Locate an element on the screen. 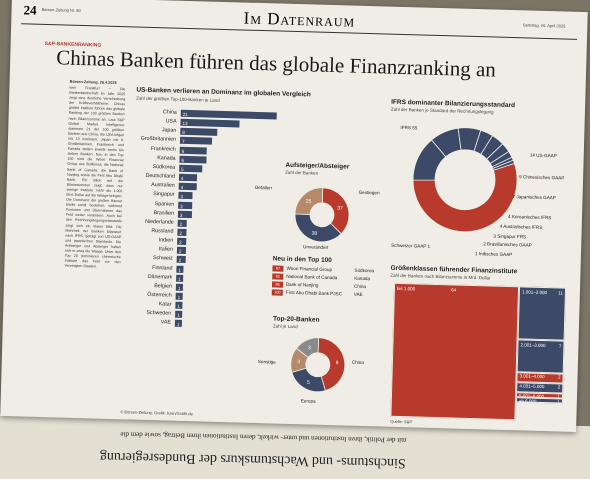  bar-category-label: Dänemark is located at coordinates (160, 277).